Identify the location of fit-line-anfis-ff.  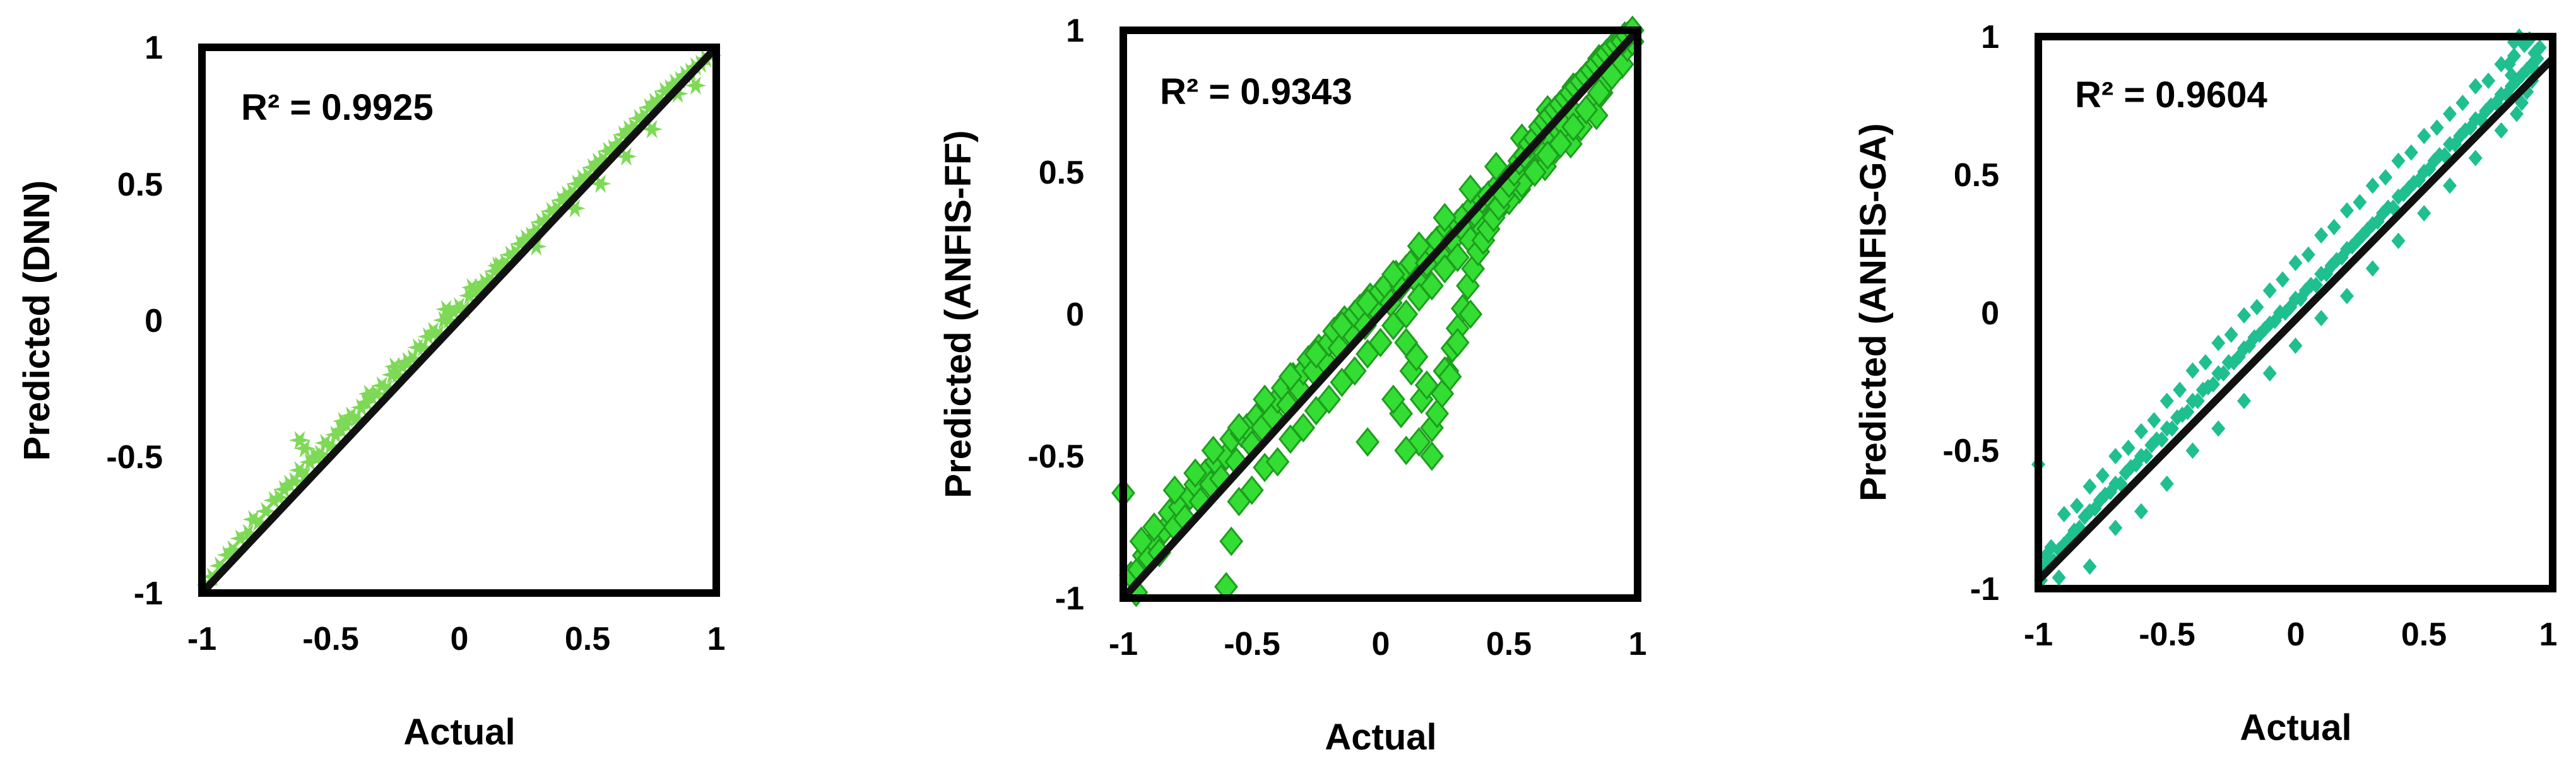
(1380, 314).